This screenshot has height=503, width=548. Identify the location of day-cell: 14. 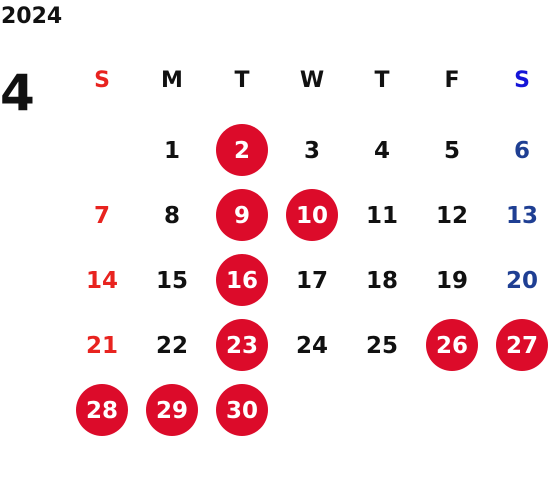
(101, 280).